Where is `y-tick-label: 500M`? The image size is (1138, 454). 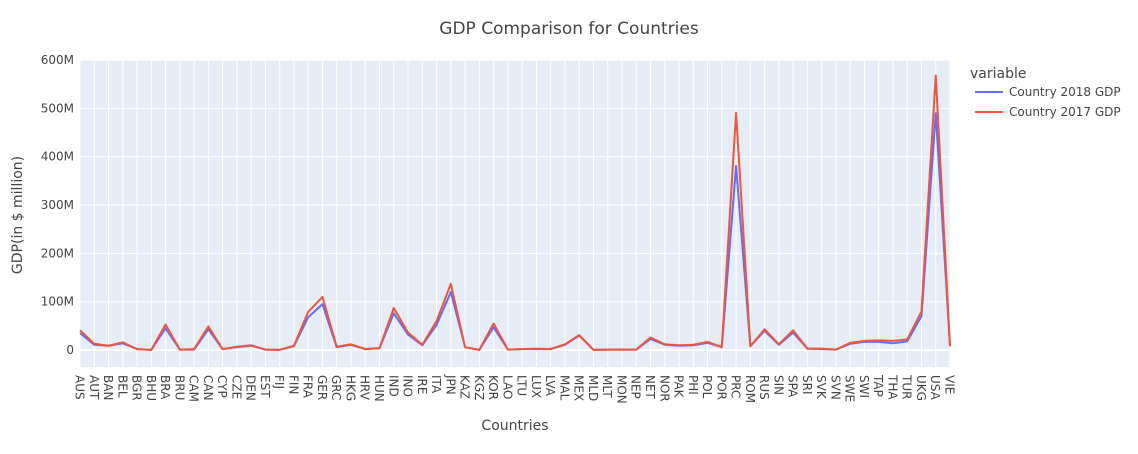 y-tick-label: 500M is located at coordinates (57, 108).